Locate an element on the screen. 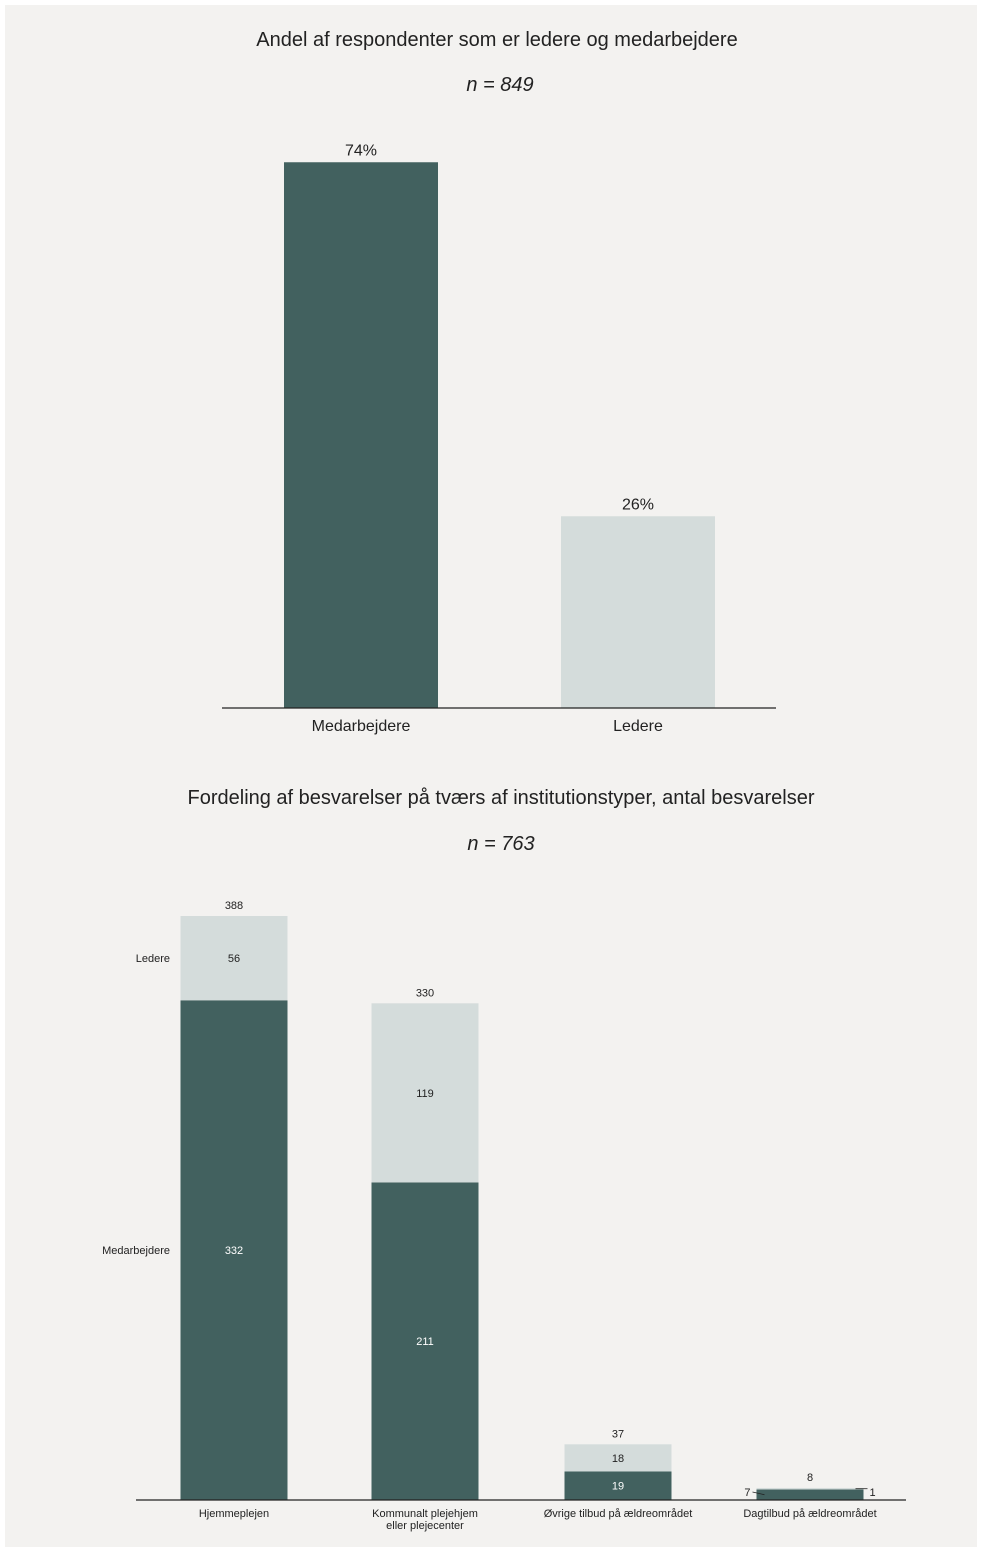  segment-value-medarbejdere: 332 is located at coordinates (234, 1251).